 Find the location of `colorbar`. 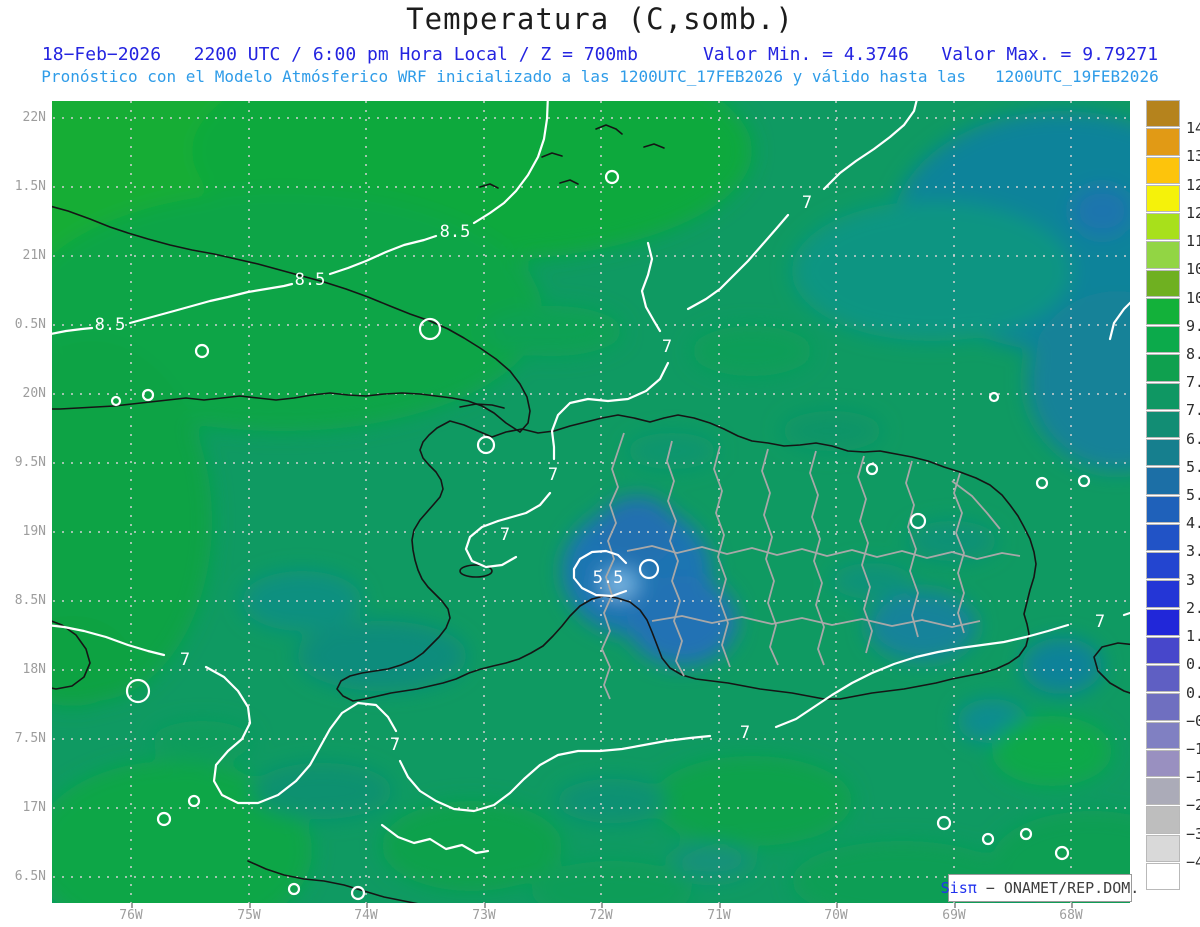

colorbar is located at coordinates (1163, 495).